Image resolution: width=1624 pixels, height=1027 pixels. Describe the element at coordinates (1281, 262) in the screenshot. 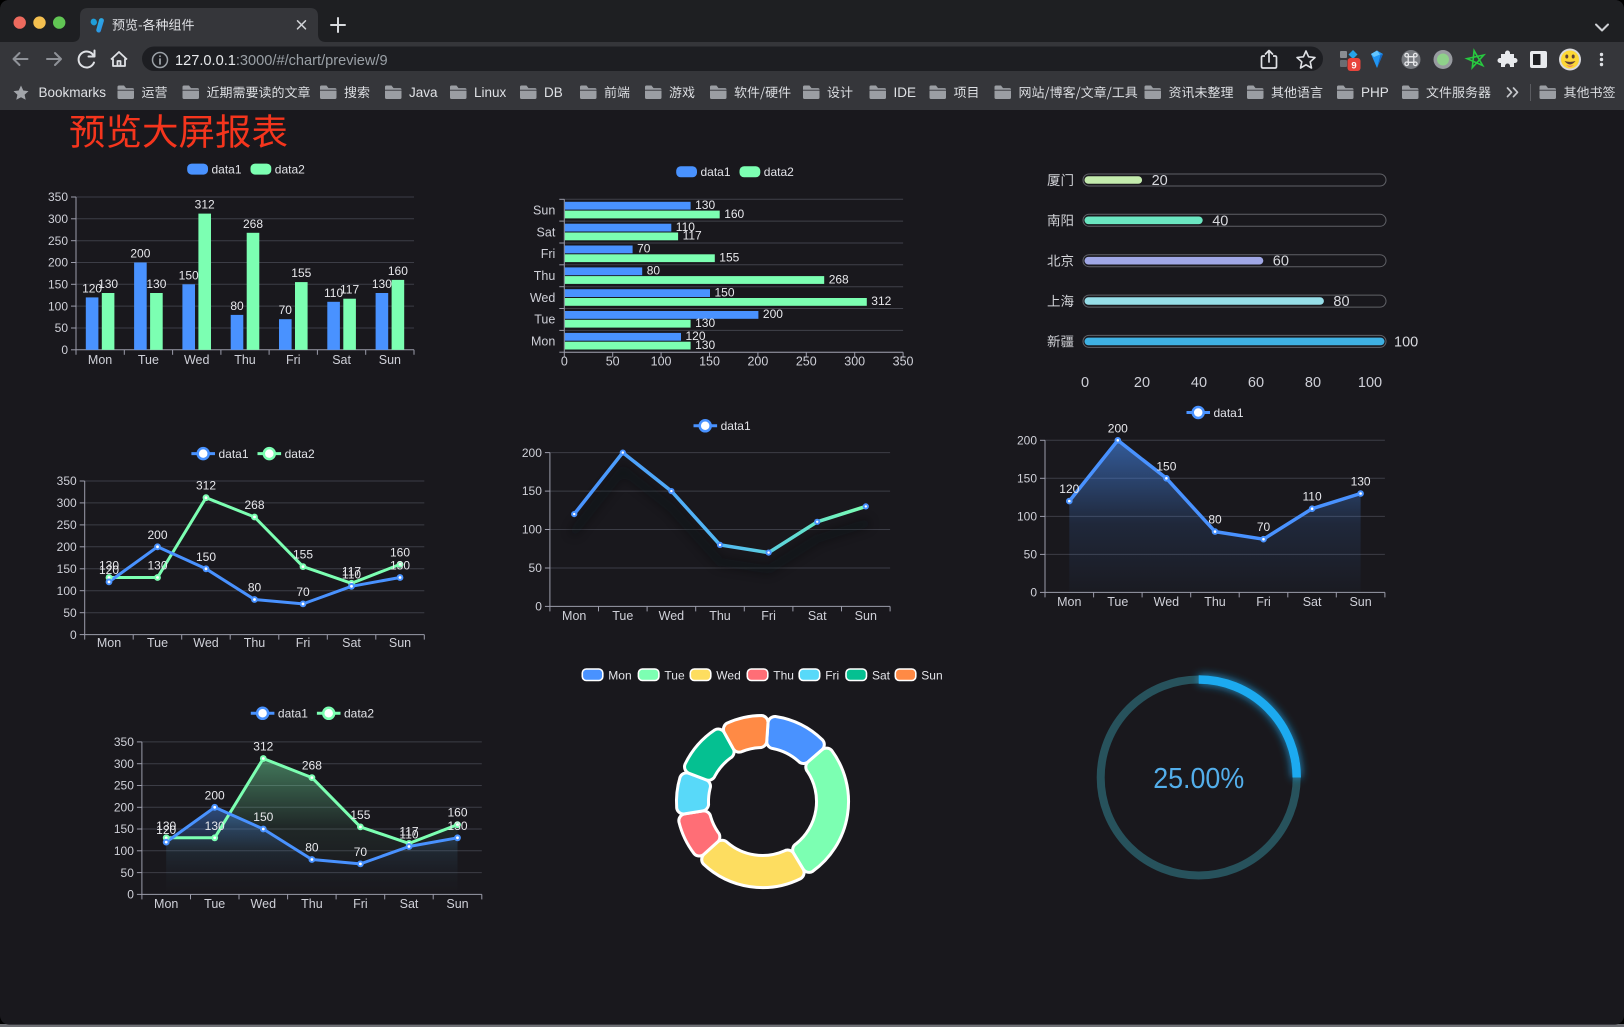

I see `svg-text: 60` at that location.